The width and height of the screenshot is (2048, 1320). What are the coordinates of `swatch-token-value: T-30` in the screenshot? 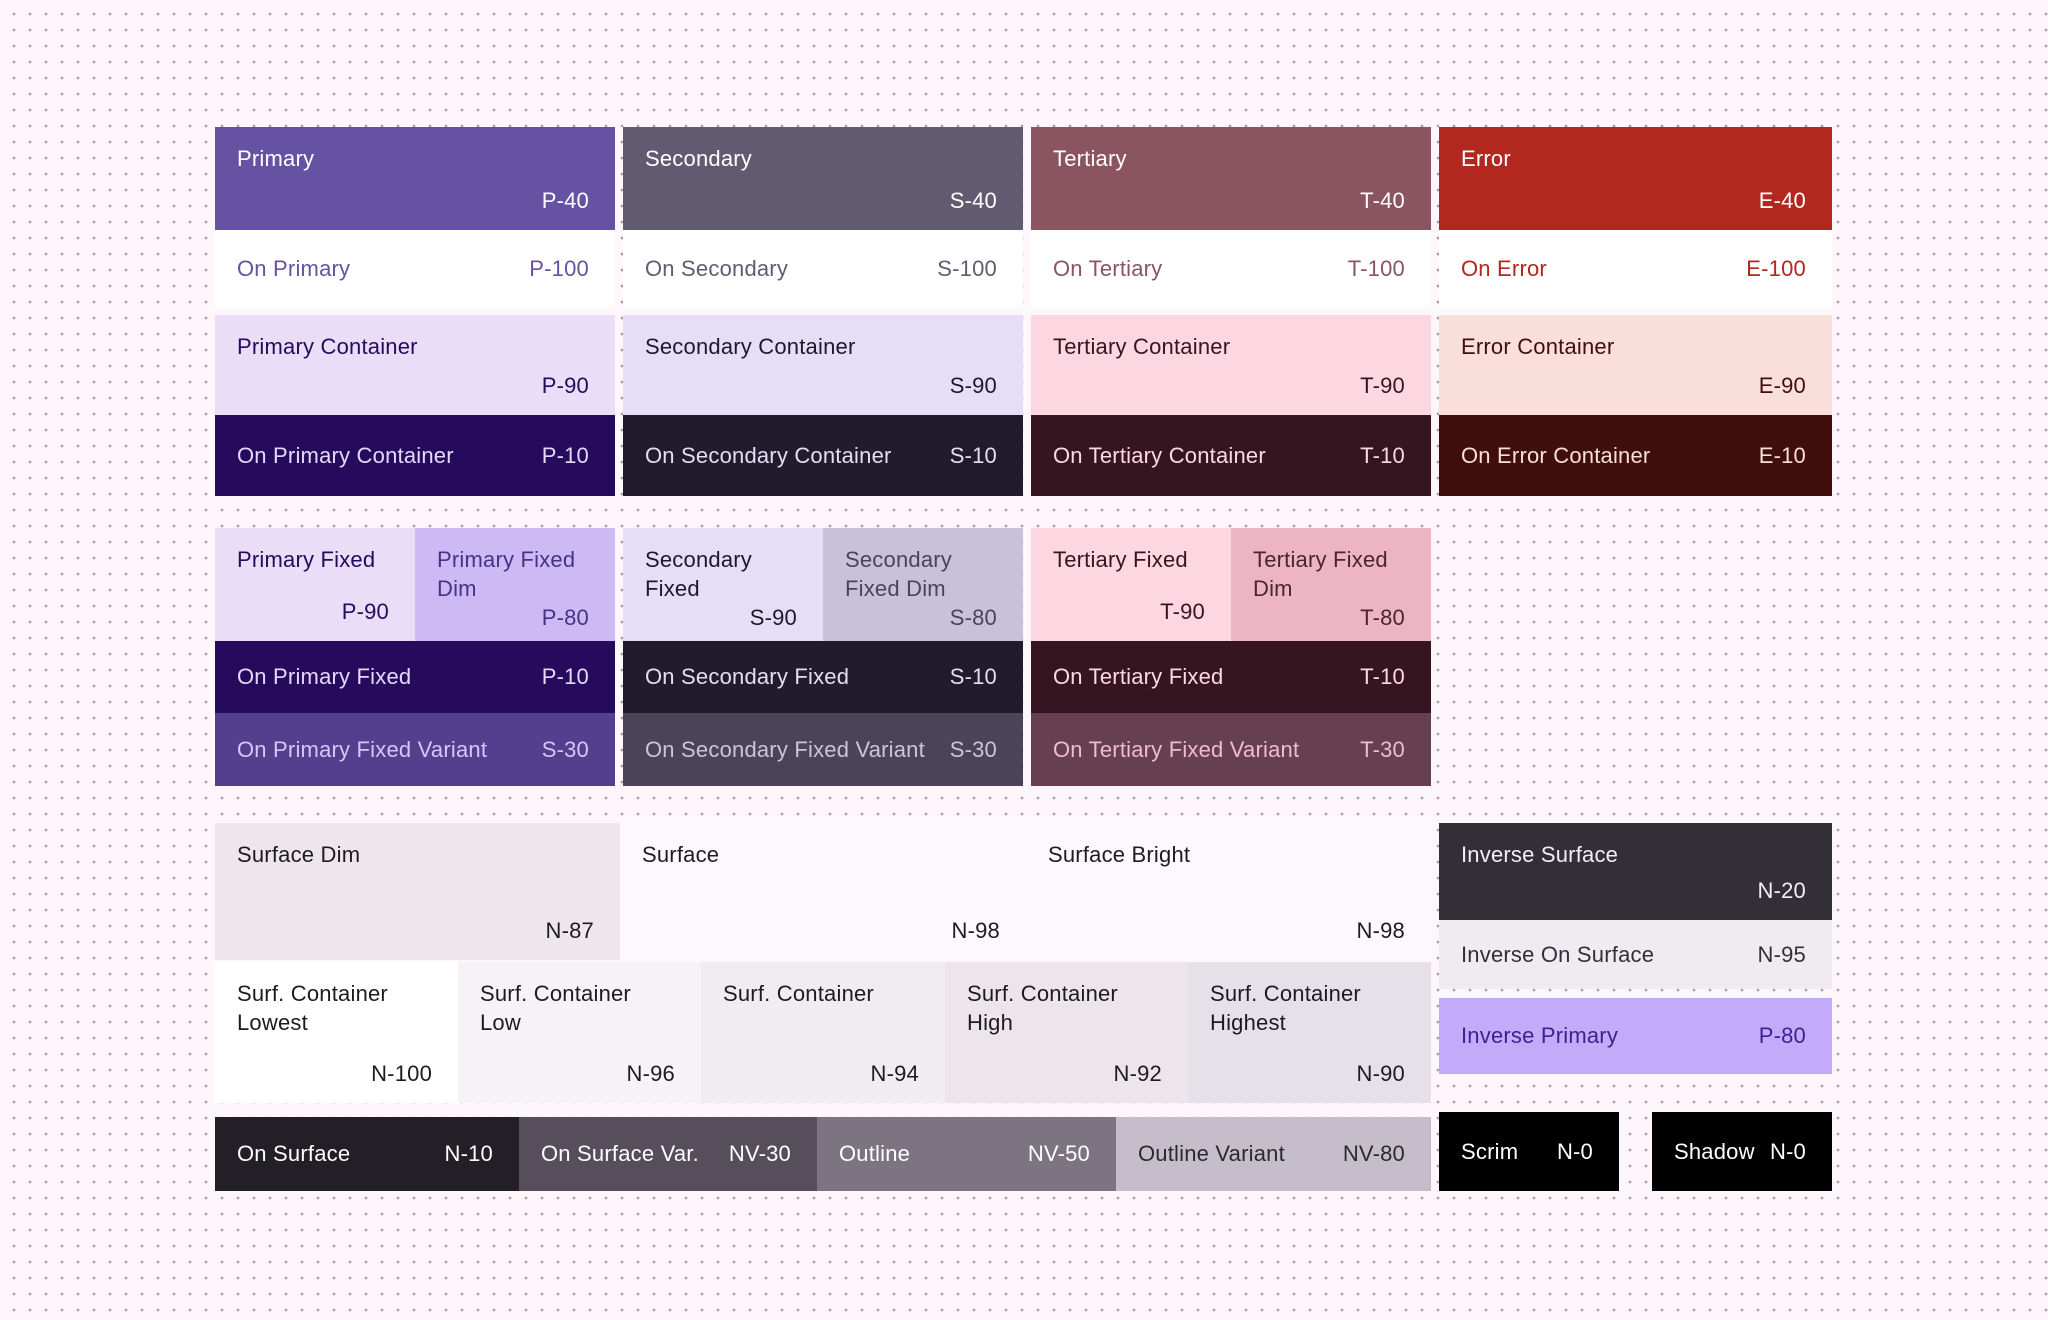 It's located at (1382, 749).